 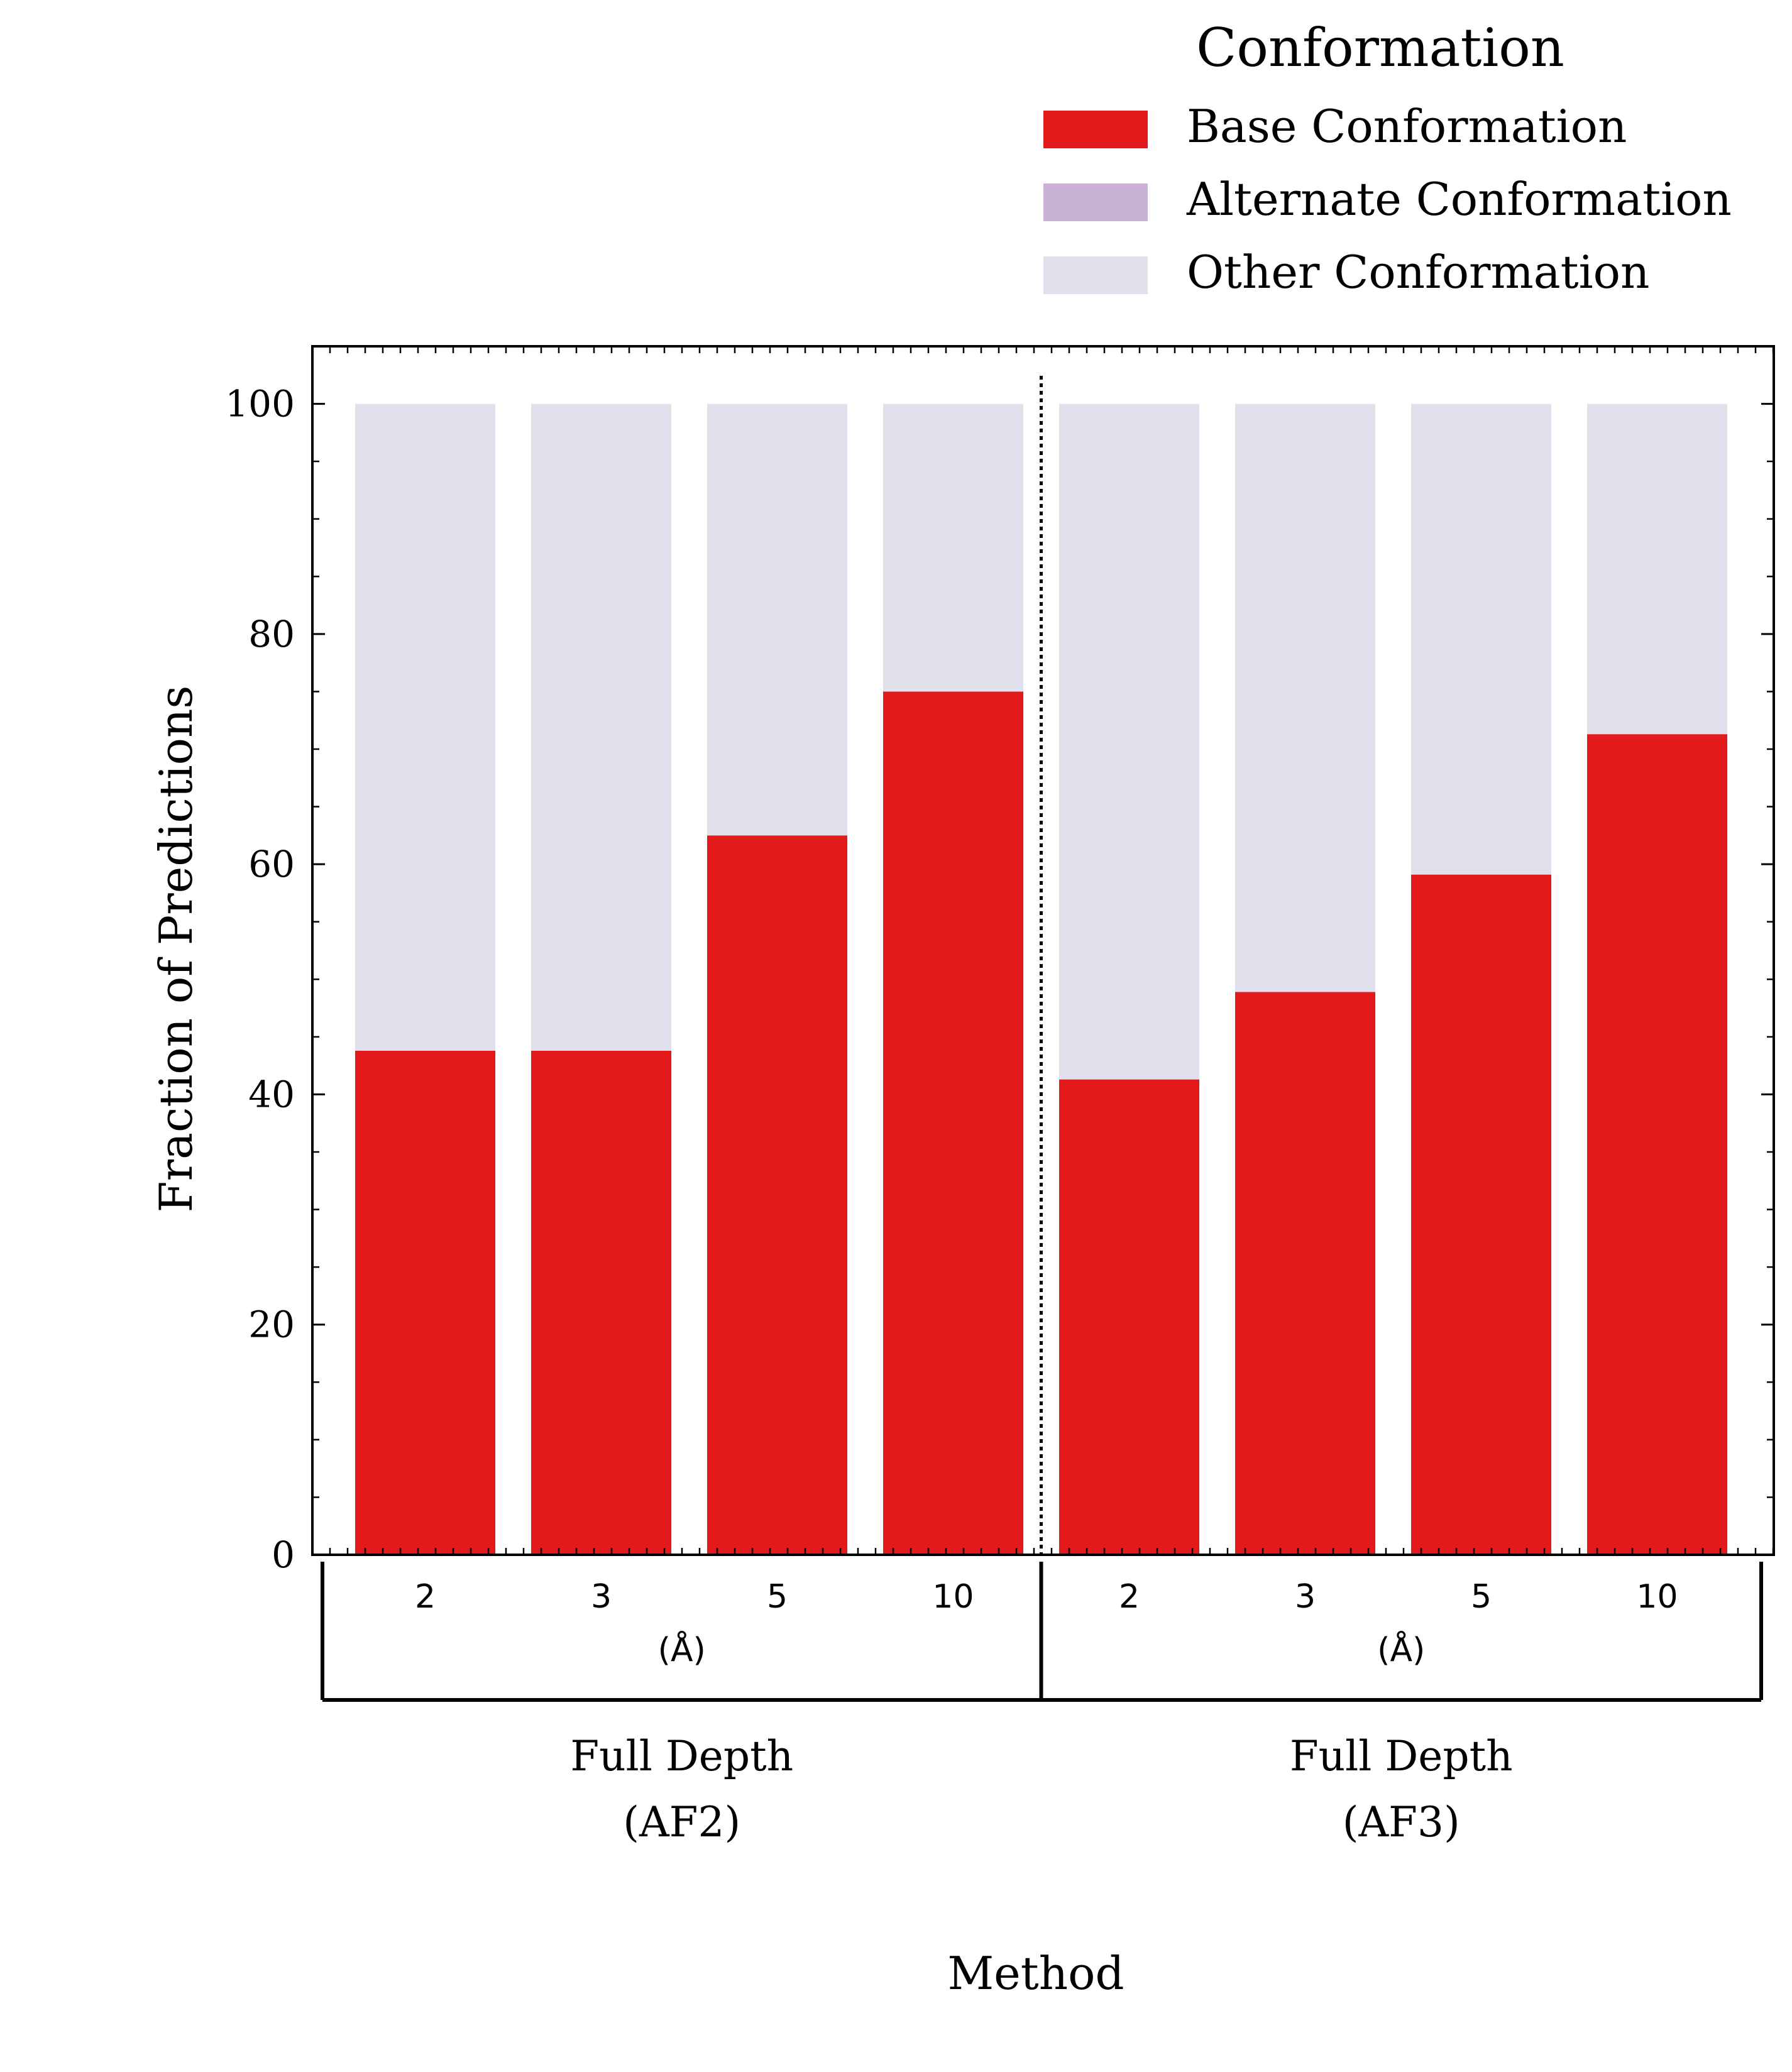 What do you see at coordinates (271, 1094) in the screenshot?
I see `y-tick-label: 40` at bounding box center [271, 1094].